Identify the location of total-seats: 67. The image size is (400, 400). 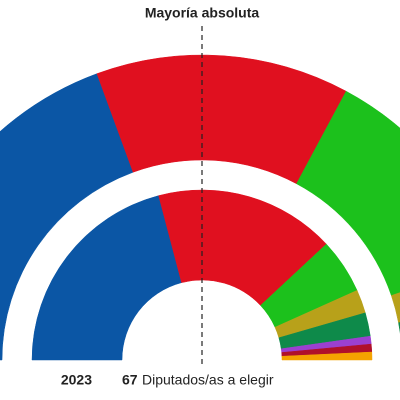
(130, 380).